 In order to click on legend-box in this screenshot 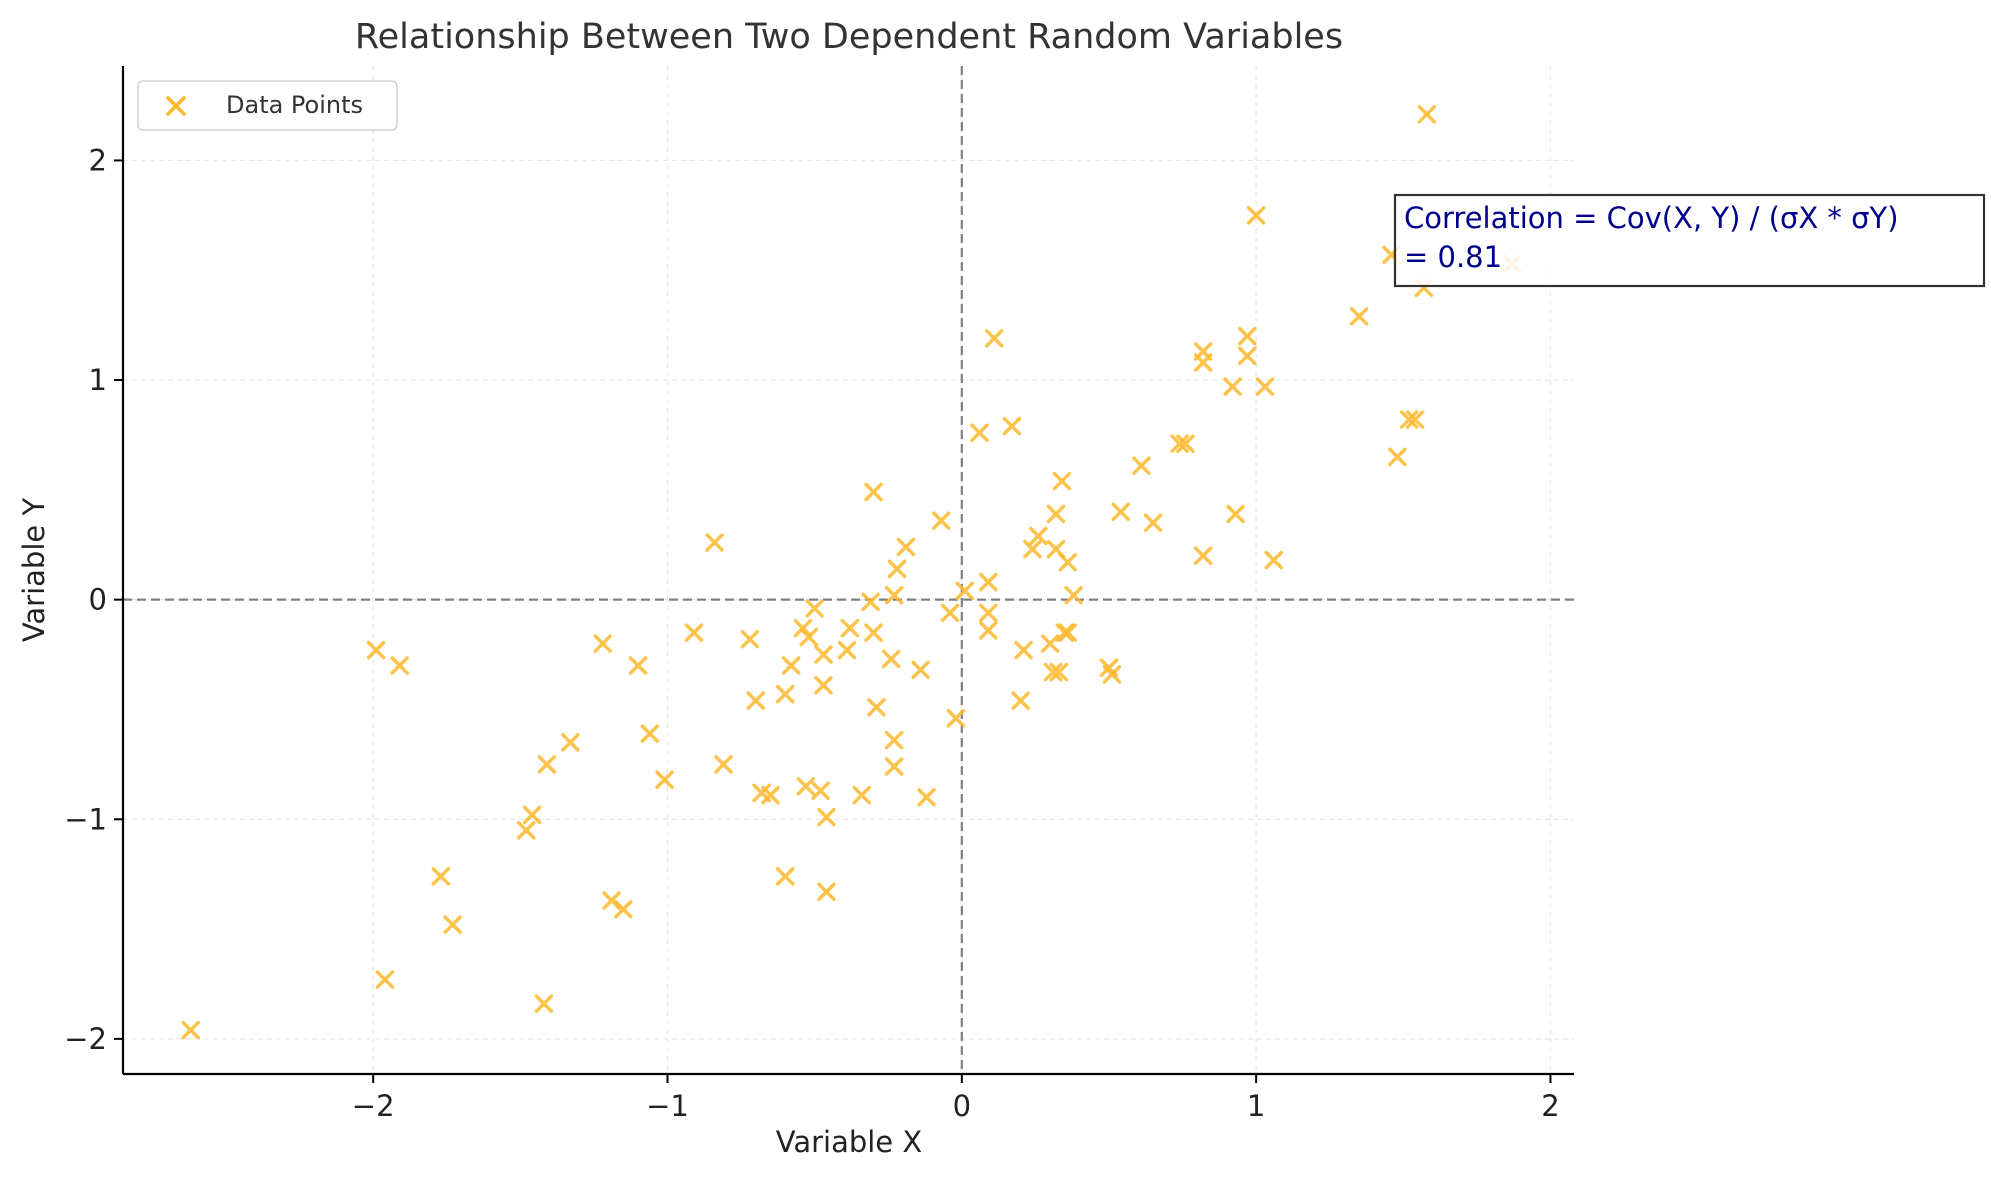, I will do `click(267, 105)`.